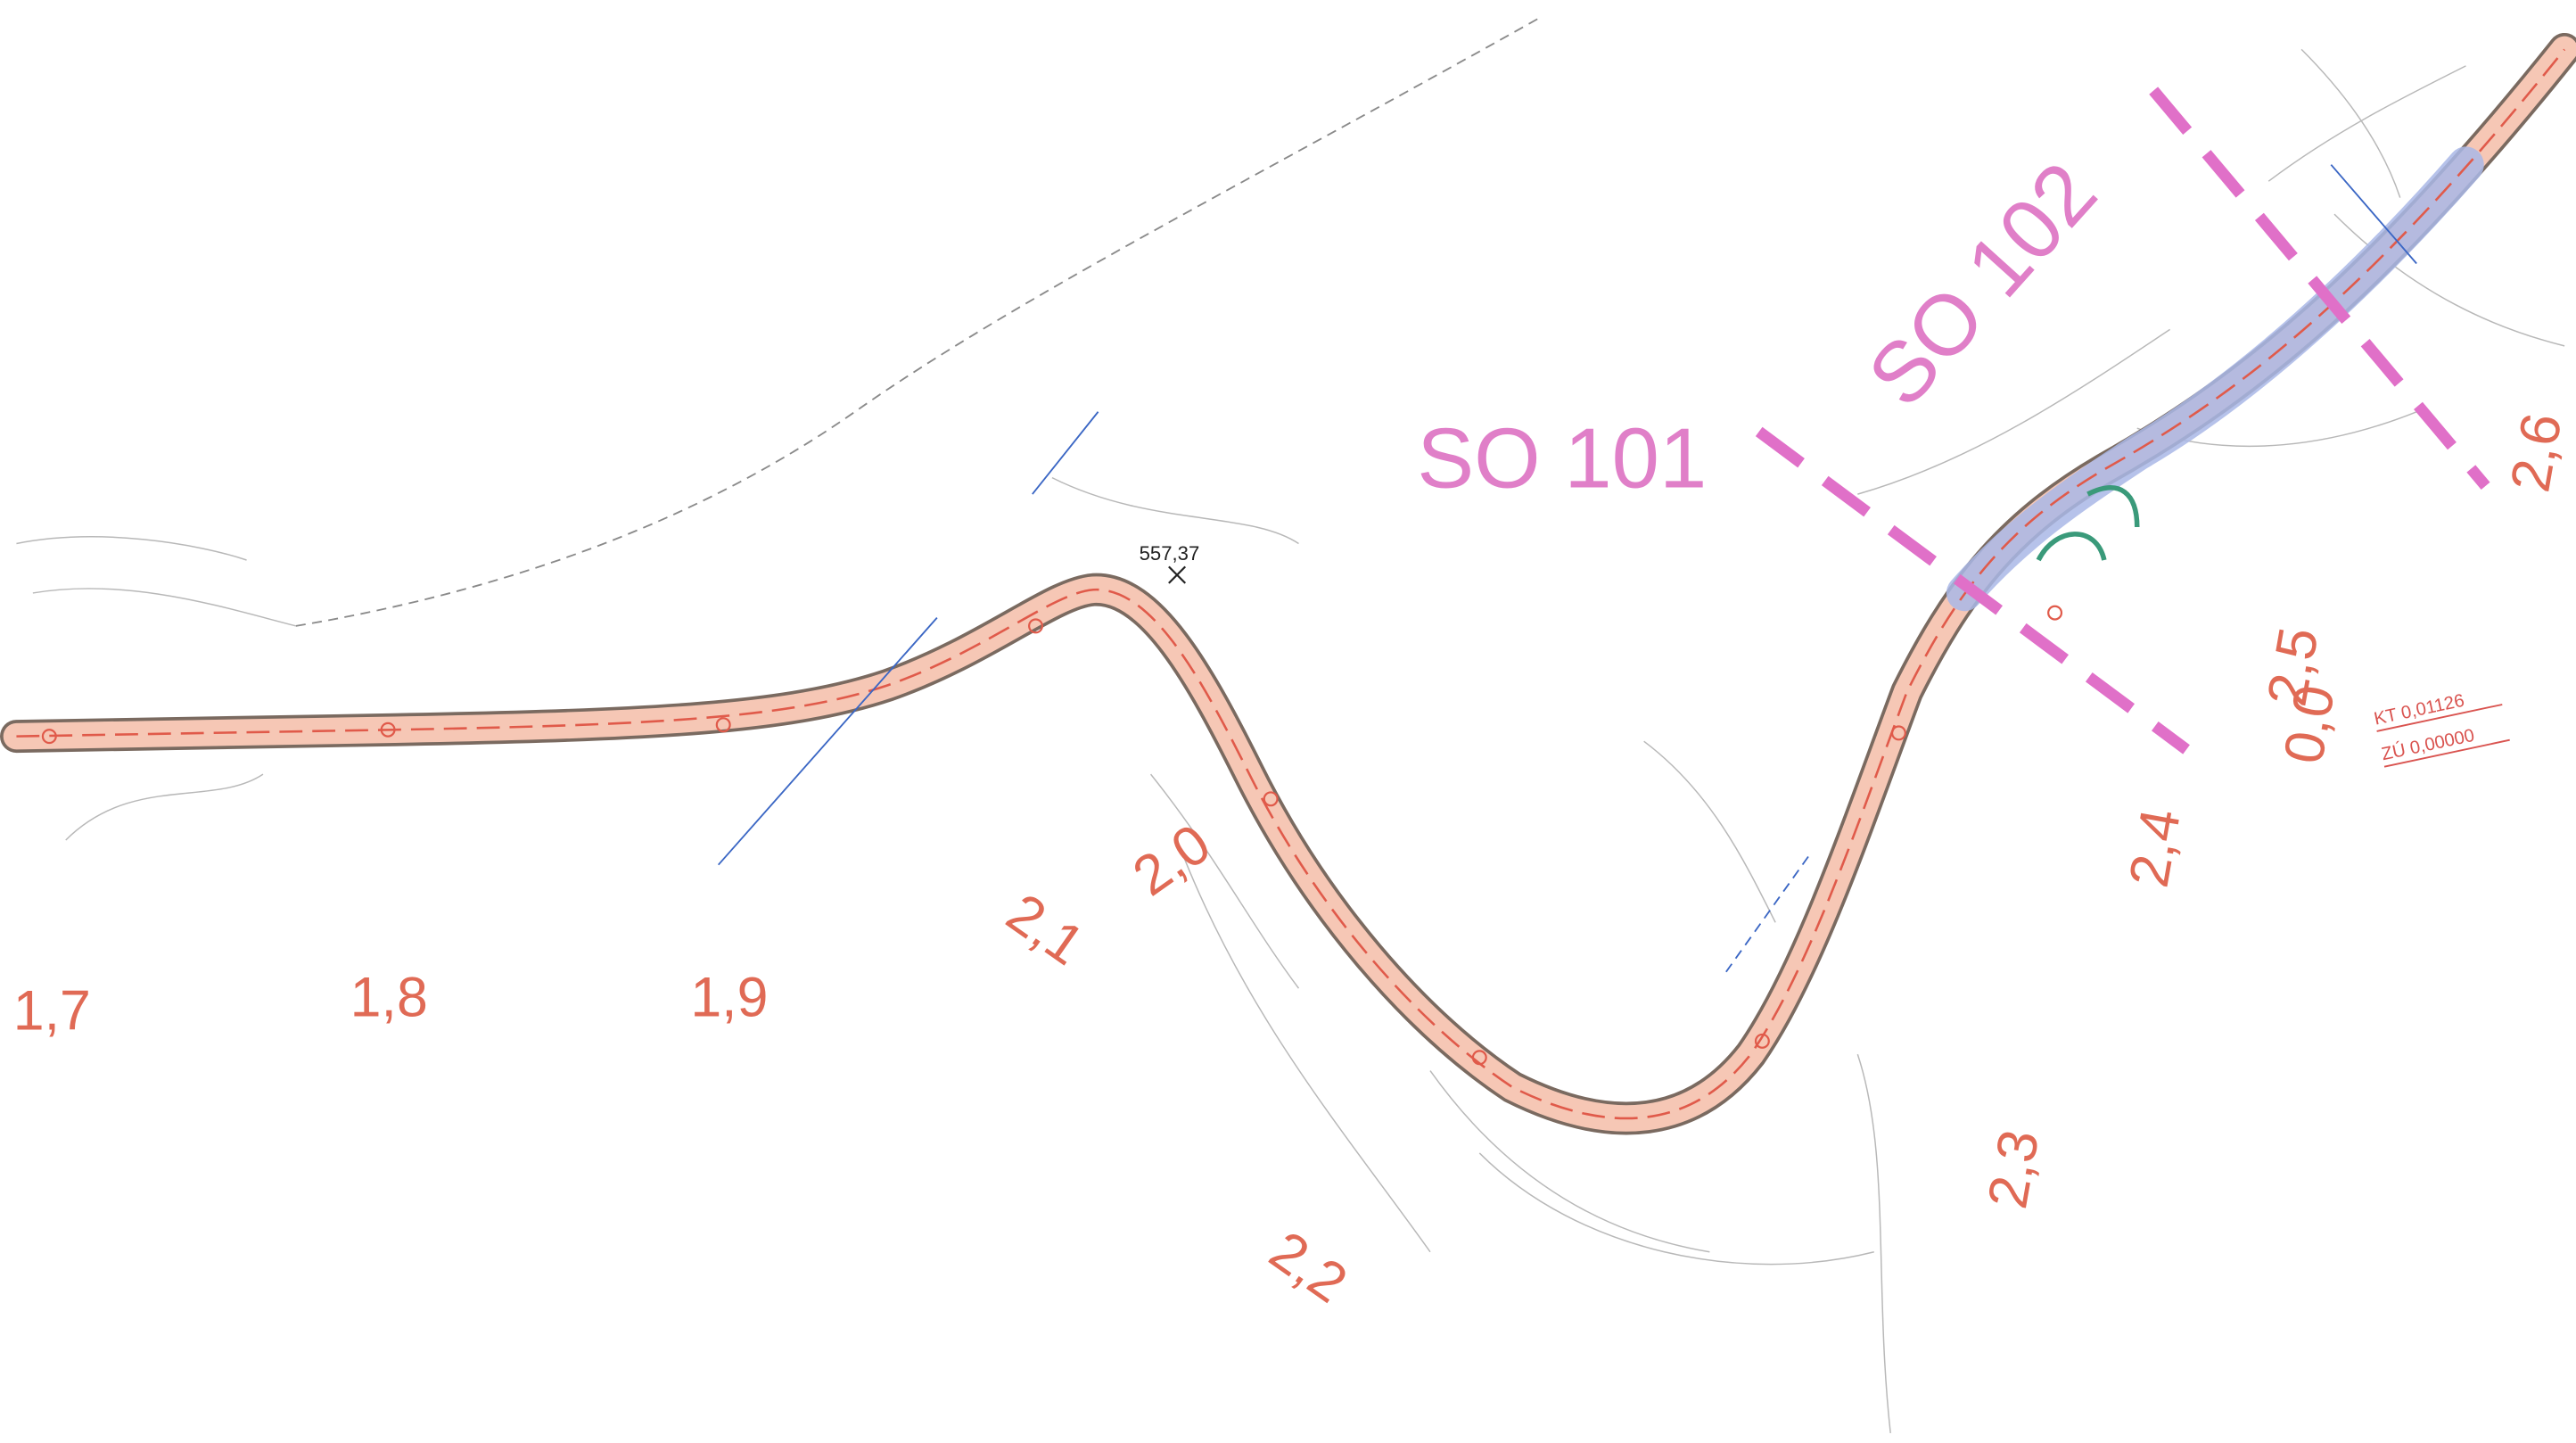  What do you see at coordinates (1177, 574) in the screenshot?
I see `elevation-cross-icon` at bounding box center [1177, 574].